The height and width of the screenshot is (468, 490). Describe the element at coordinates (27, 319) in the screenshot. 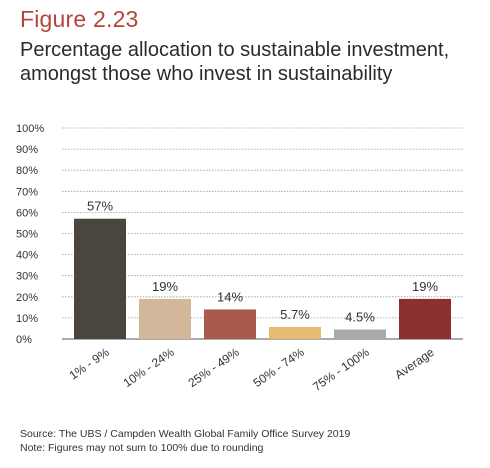

I see `y-tick-label: 10%` at that location.